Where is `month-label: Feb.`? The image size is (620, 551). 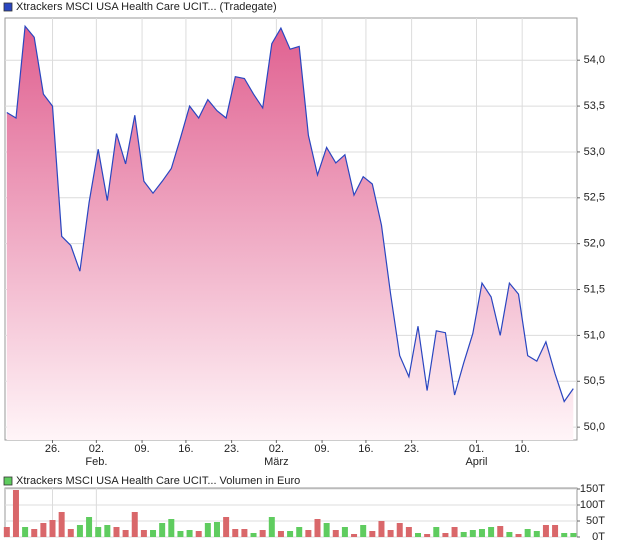
month-label: Feb. is located at coordinates (96, 462).